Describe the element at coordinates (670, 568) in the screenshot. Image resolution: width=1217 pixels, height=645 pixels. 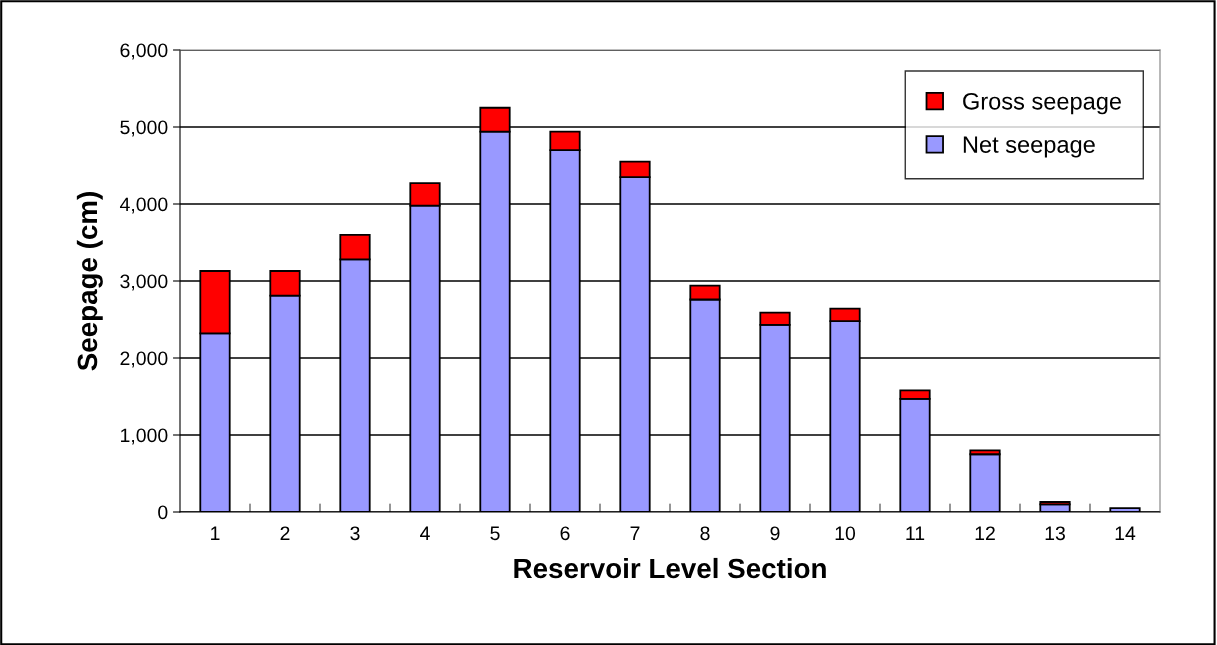
I see `x-axis-title: Reservoir Level Section` at that location.